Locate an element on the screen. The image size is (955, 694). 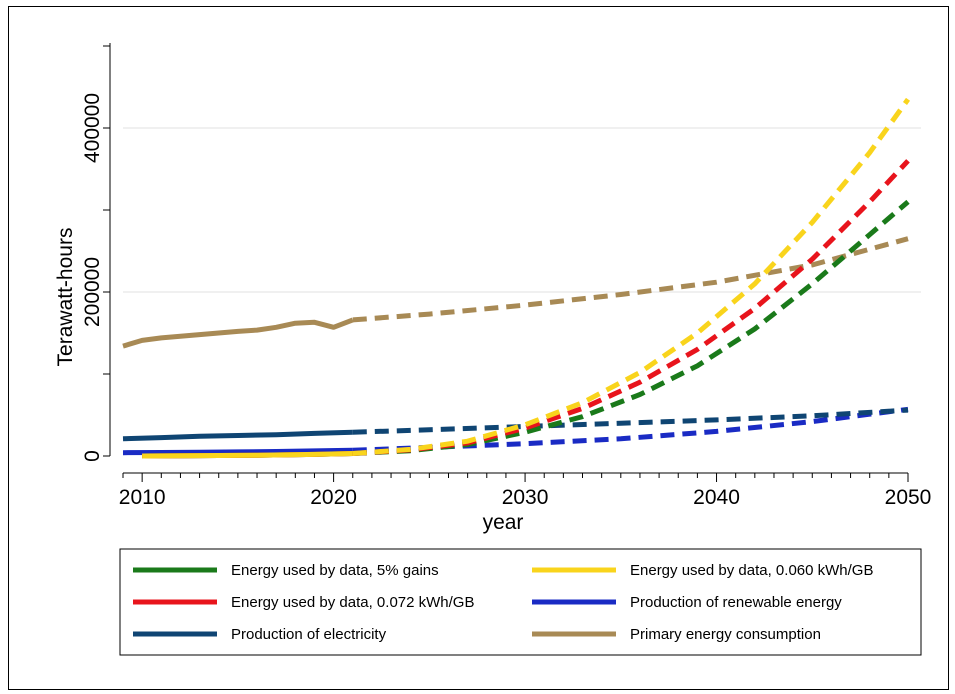
legend-box is located at coordinates (520, 602).